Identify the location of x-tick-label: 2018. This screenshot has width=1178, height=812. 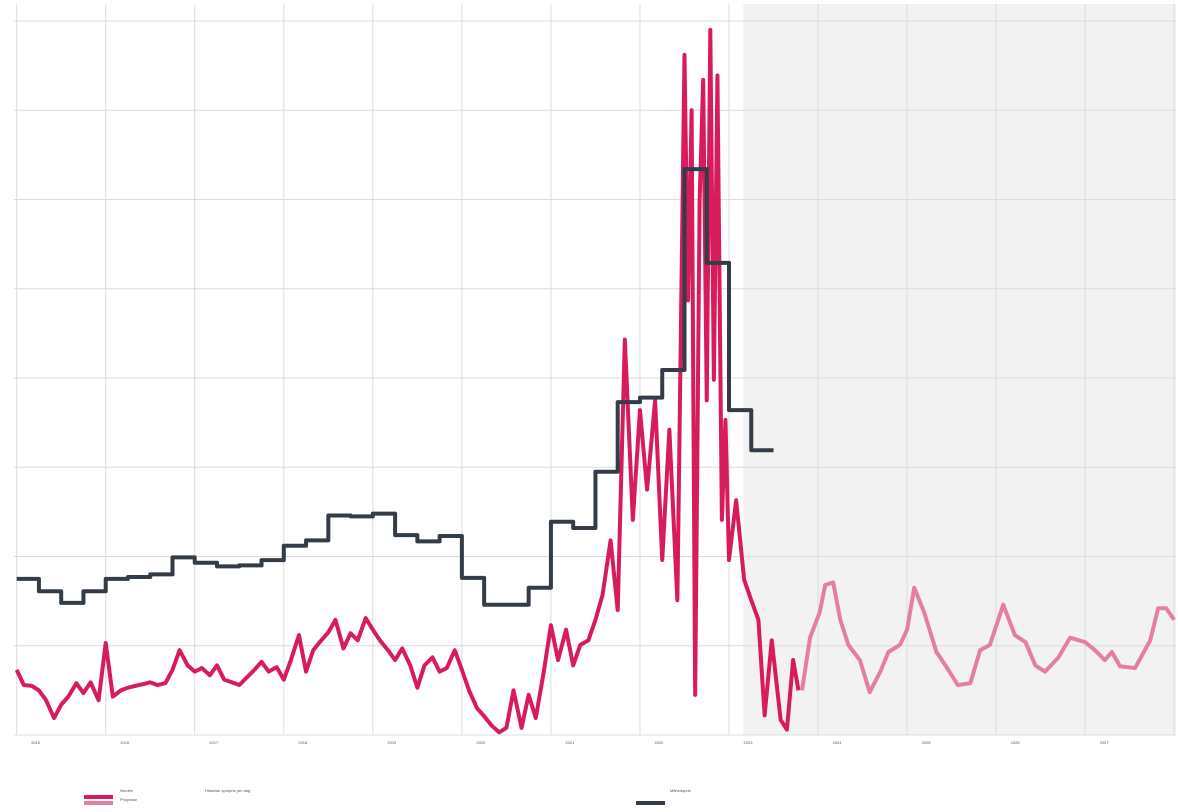
(303, 742).